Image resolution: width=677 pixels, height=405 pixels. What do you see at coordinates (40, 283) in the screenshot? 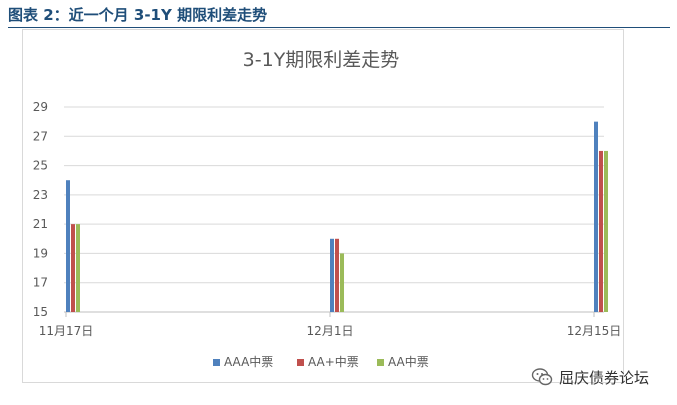
I see `y-tick-label: 17` at bounding box center [40, 283].